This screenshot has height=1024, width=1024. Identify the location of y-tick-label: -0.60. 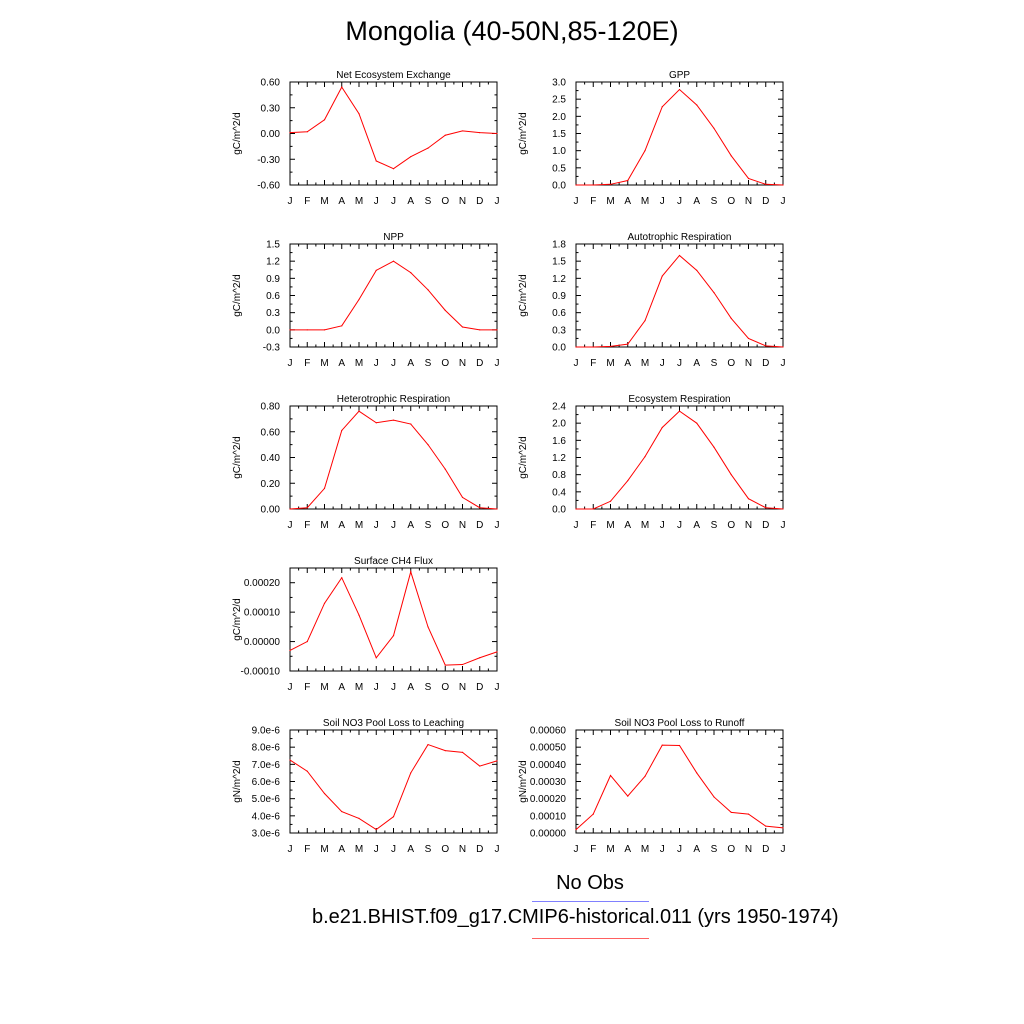
(268, 186).